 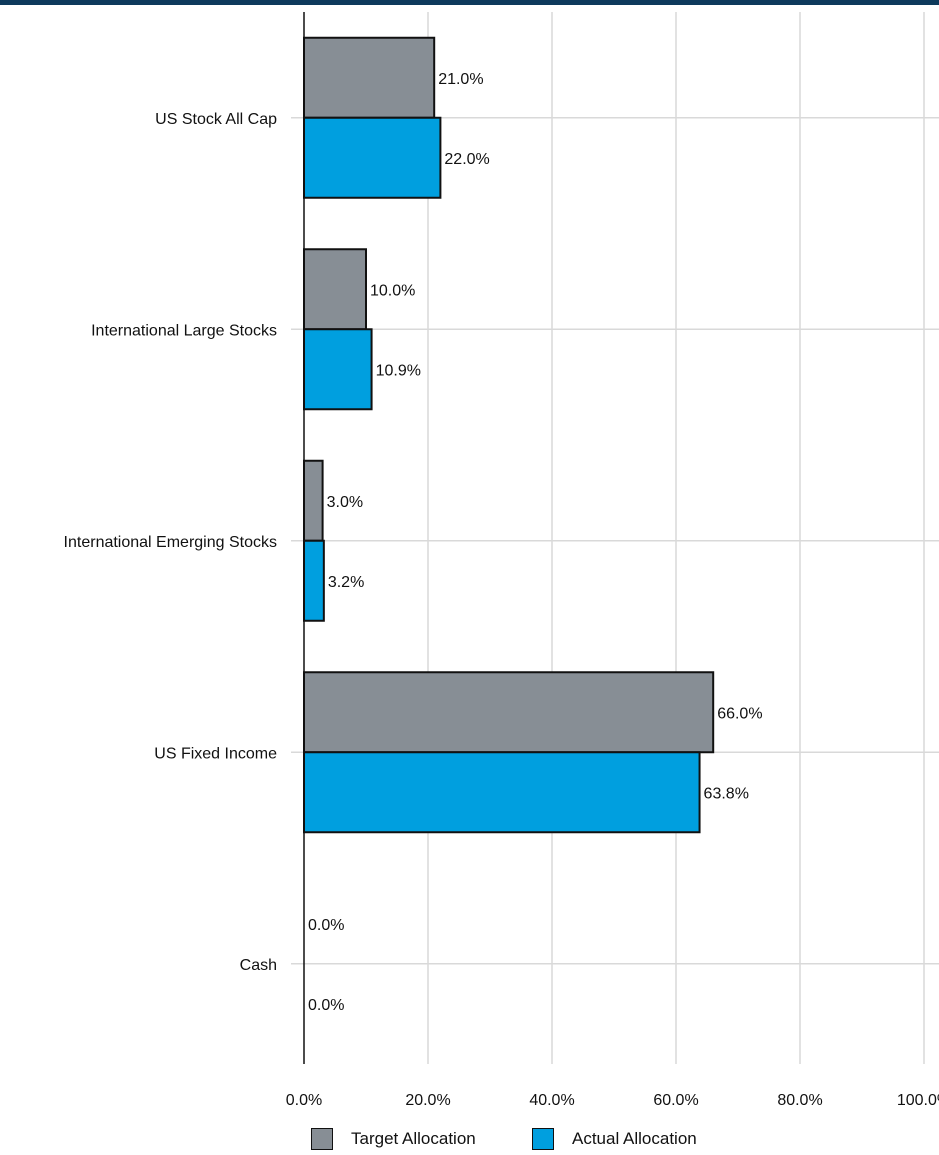 What do you see at coordinates (413, 1138) in the screenshot?
I see `legend-label-target: Target Allocation` at bounding box center [413, 1138].